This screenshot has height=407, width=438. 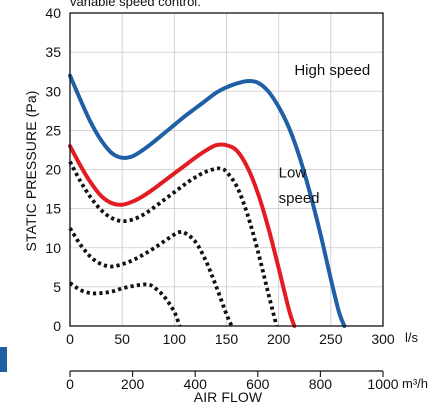 I want to click on x-tick-label-150: 150, so click(x=227, y=339).